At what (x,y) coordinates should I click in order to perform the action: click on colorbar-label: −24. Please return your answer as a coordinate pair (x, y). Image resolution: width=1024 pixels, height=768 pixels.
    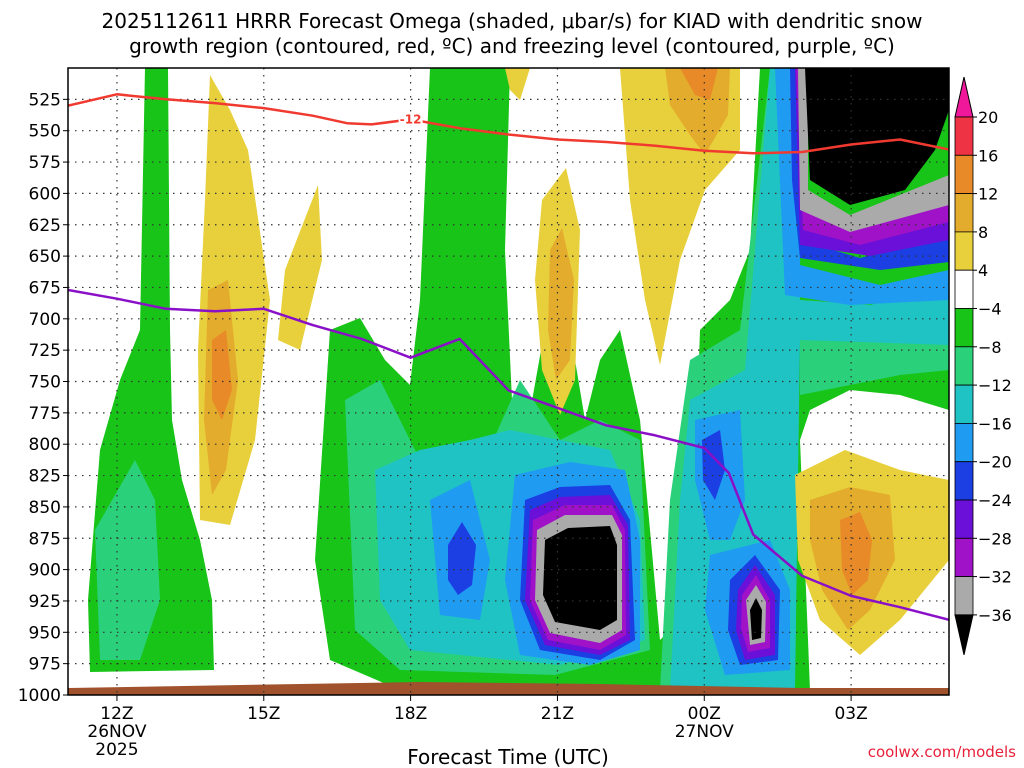
    Looking at the image, I should click on (995, 500).